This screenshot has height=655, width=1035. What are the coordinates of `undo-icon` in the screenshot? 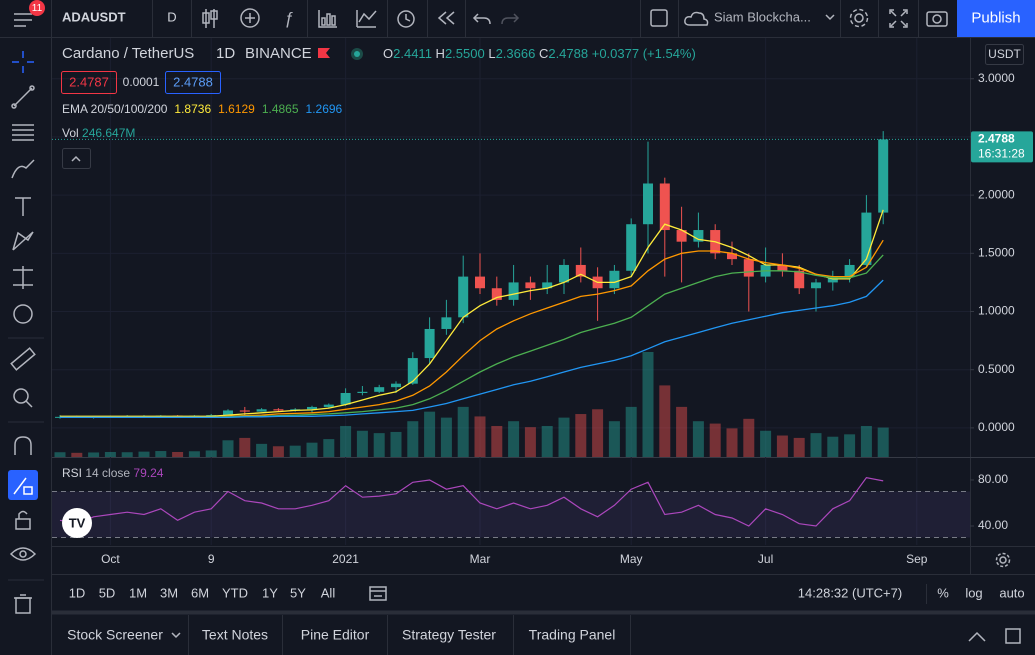 It's located at (481, 19).